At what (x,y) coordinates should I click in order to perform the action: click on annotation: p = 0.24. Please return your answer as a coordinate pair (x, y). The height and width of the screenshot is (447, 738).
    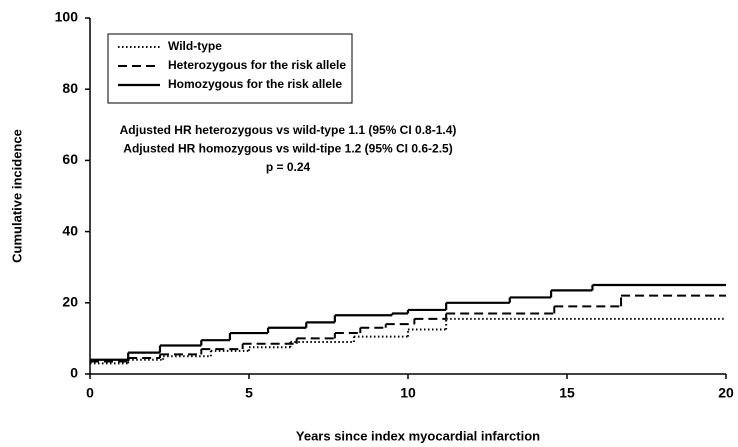
    Looking at the image, I should click on (288, 167).